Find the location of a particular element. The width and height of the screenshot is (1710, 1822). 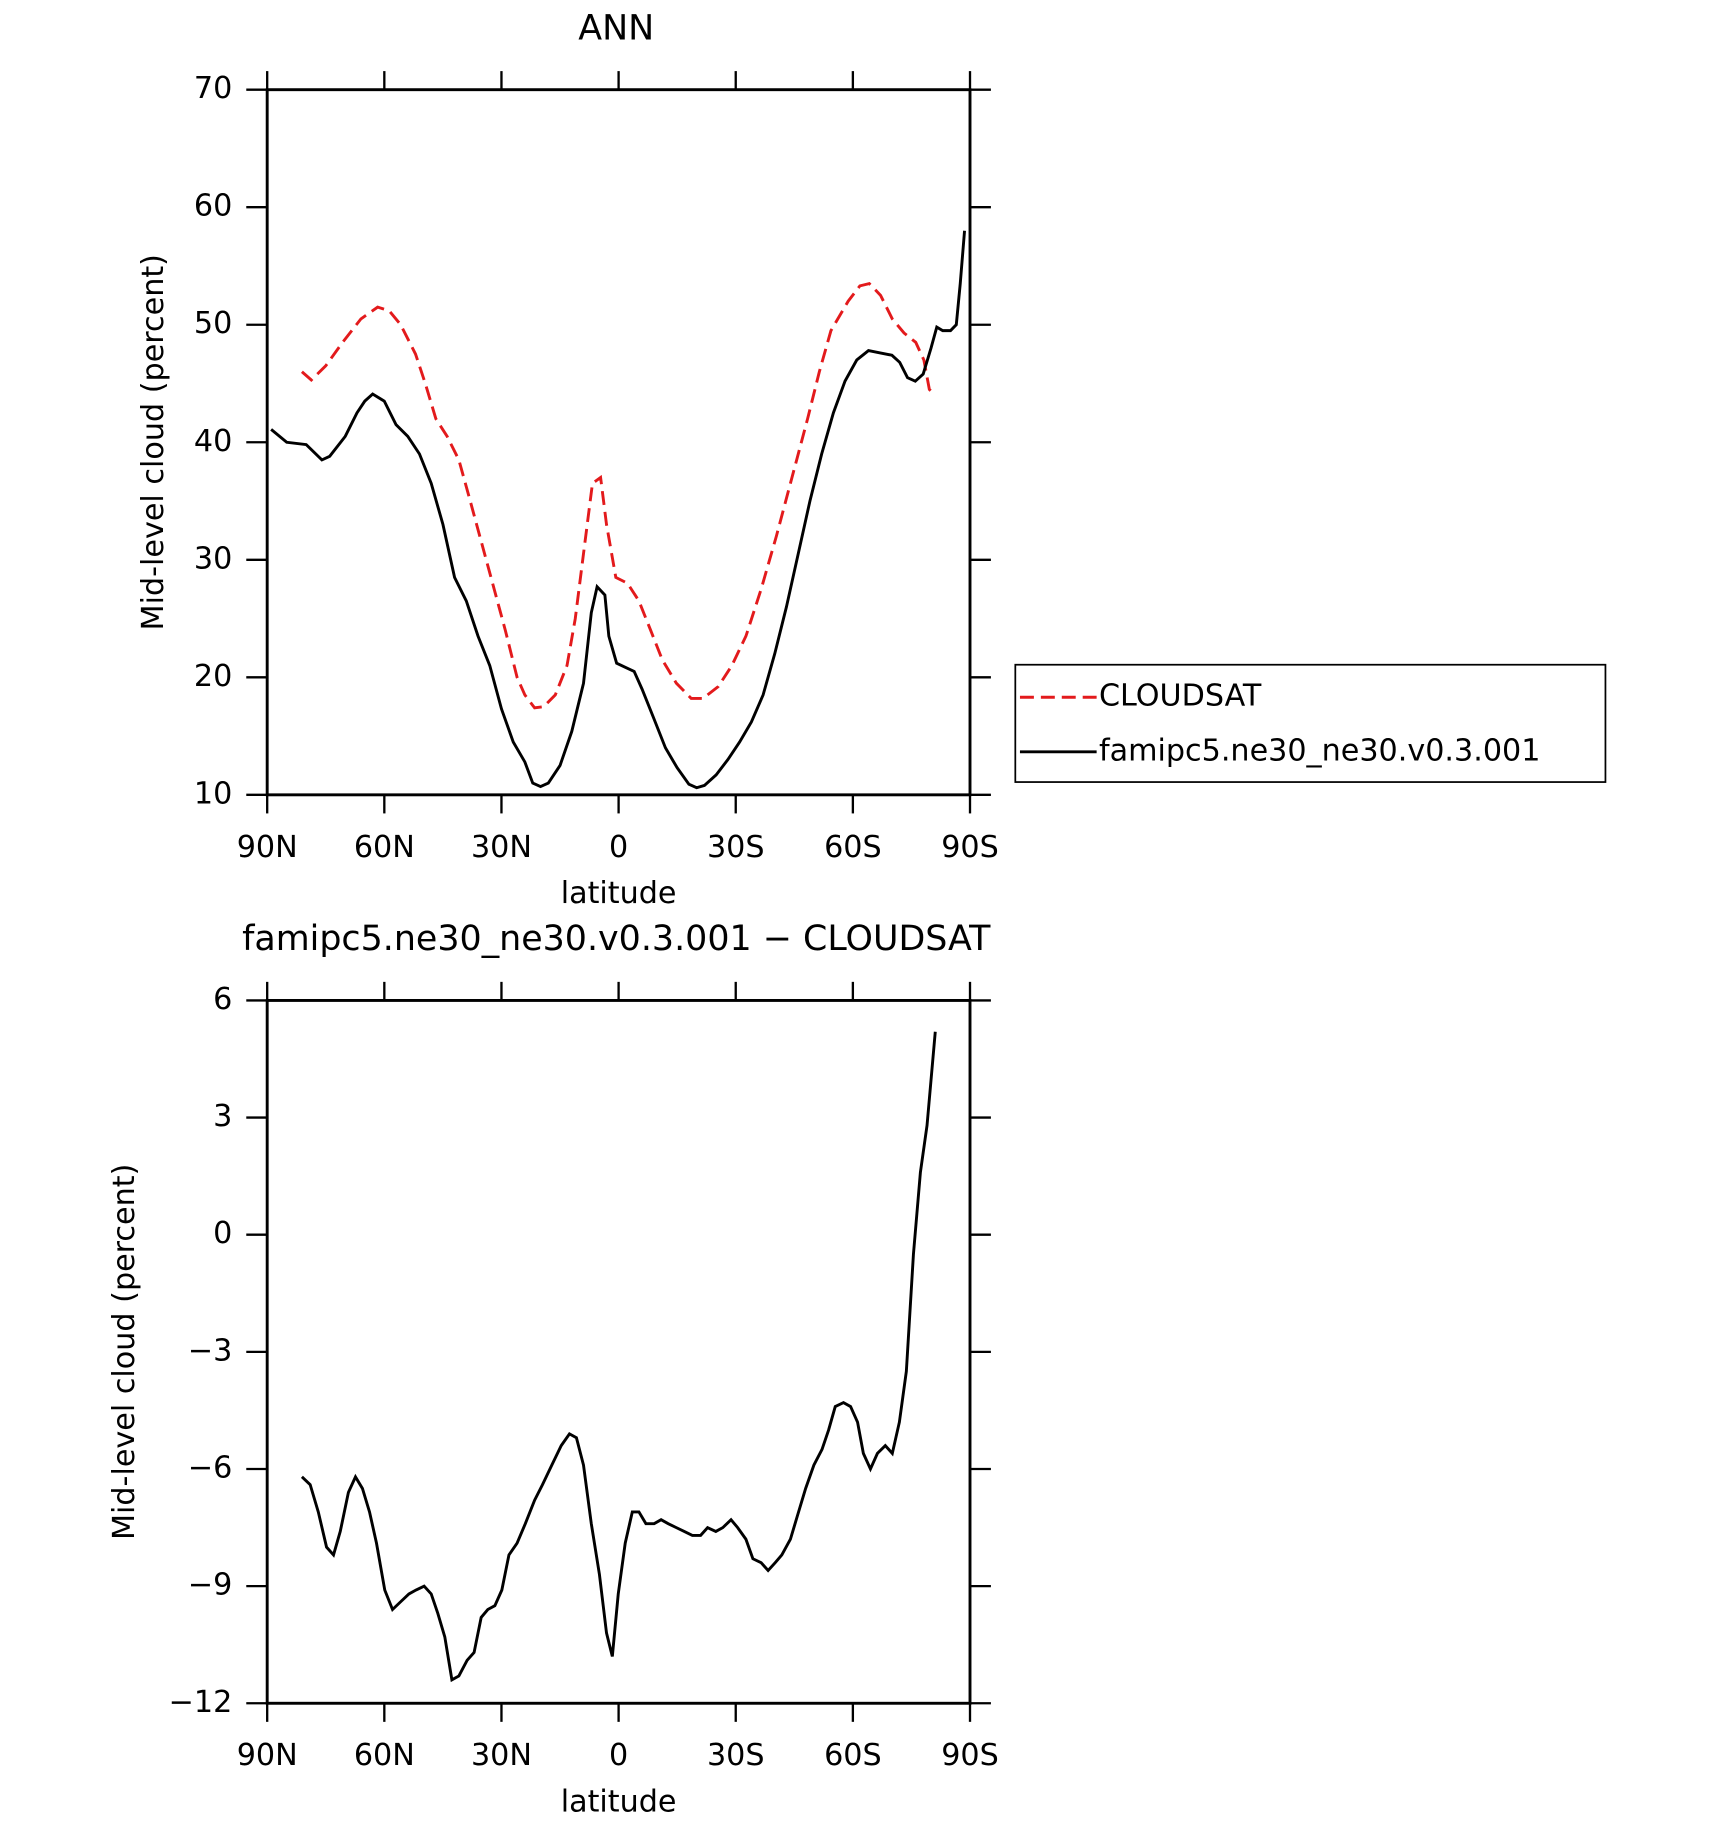

legend-label: famipc5.ne30_ne30.v0.3.001 is located at coordinates (1320, 750).